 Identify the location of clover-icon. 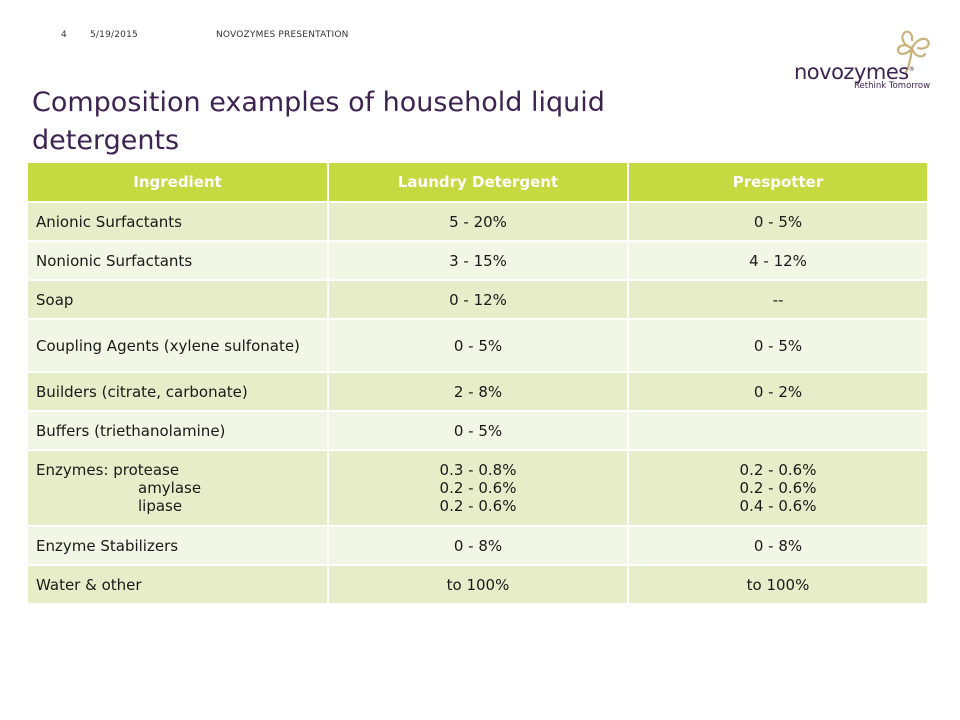
(913, 52).